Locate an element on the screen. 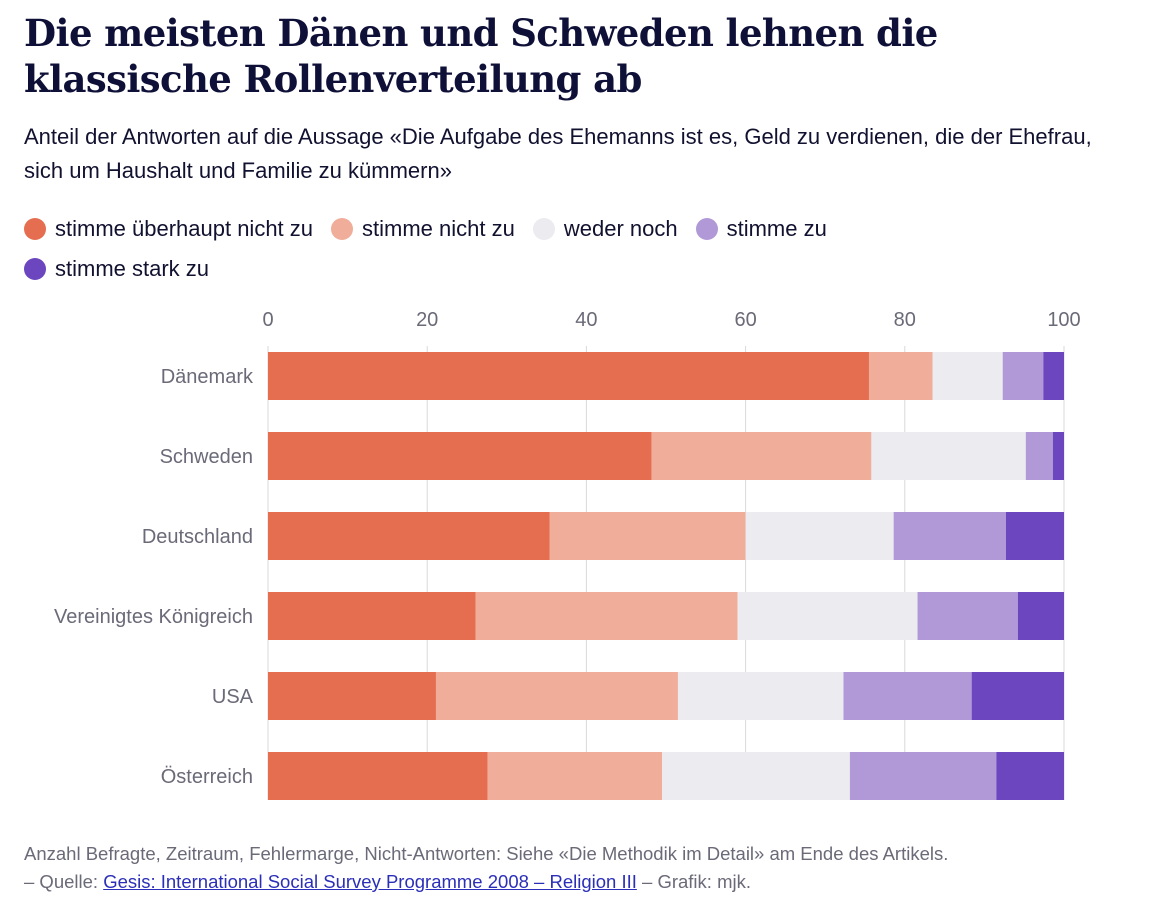 This screenshot has height=924, width=1152. category-label: USA is located at coordinates (233, 697).